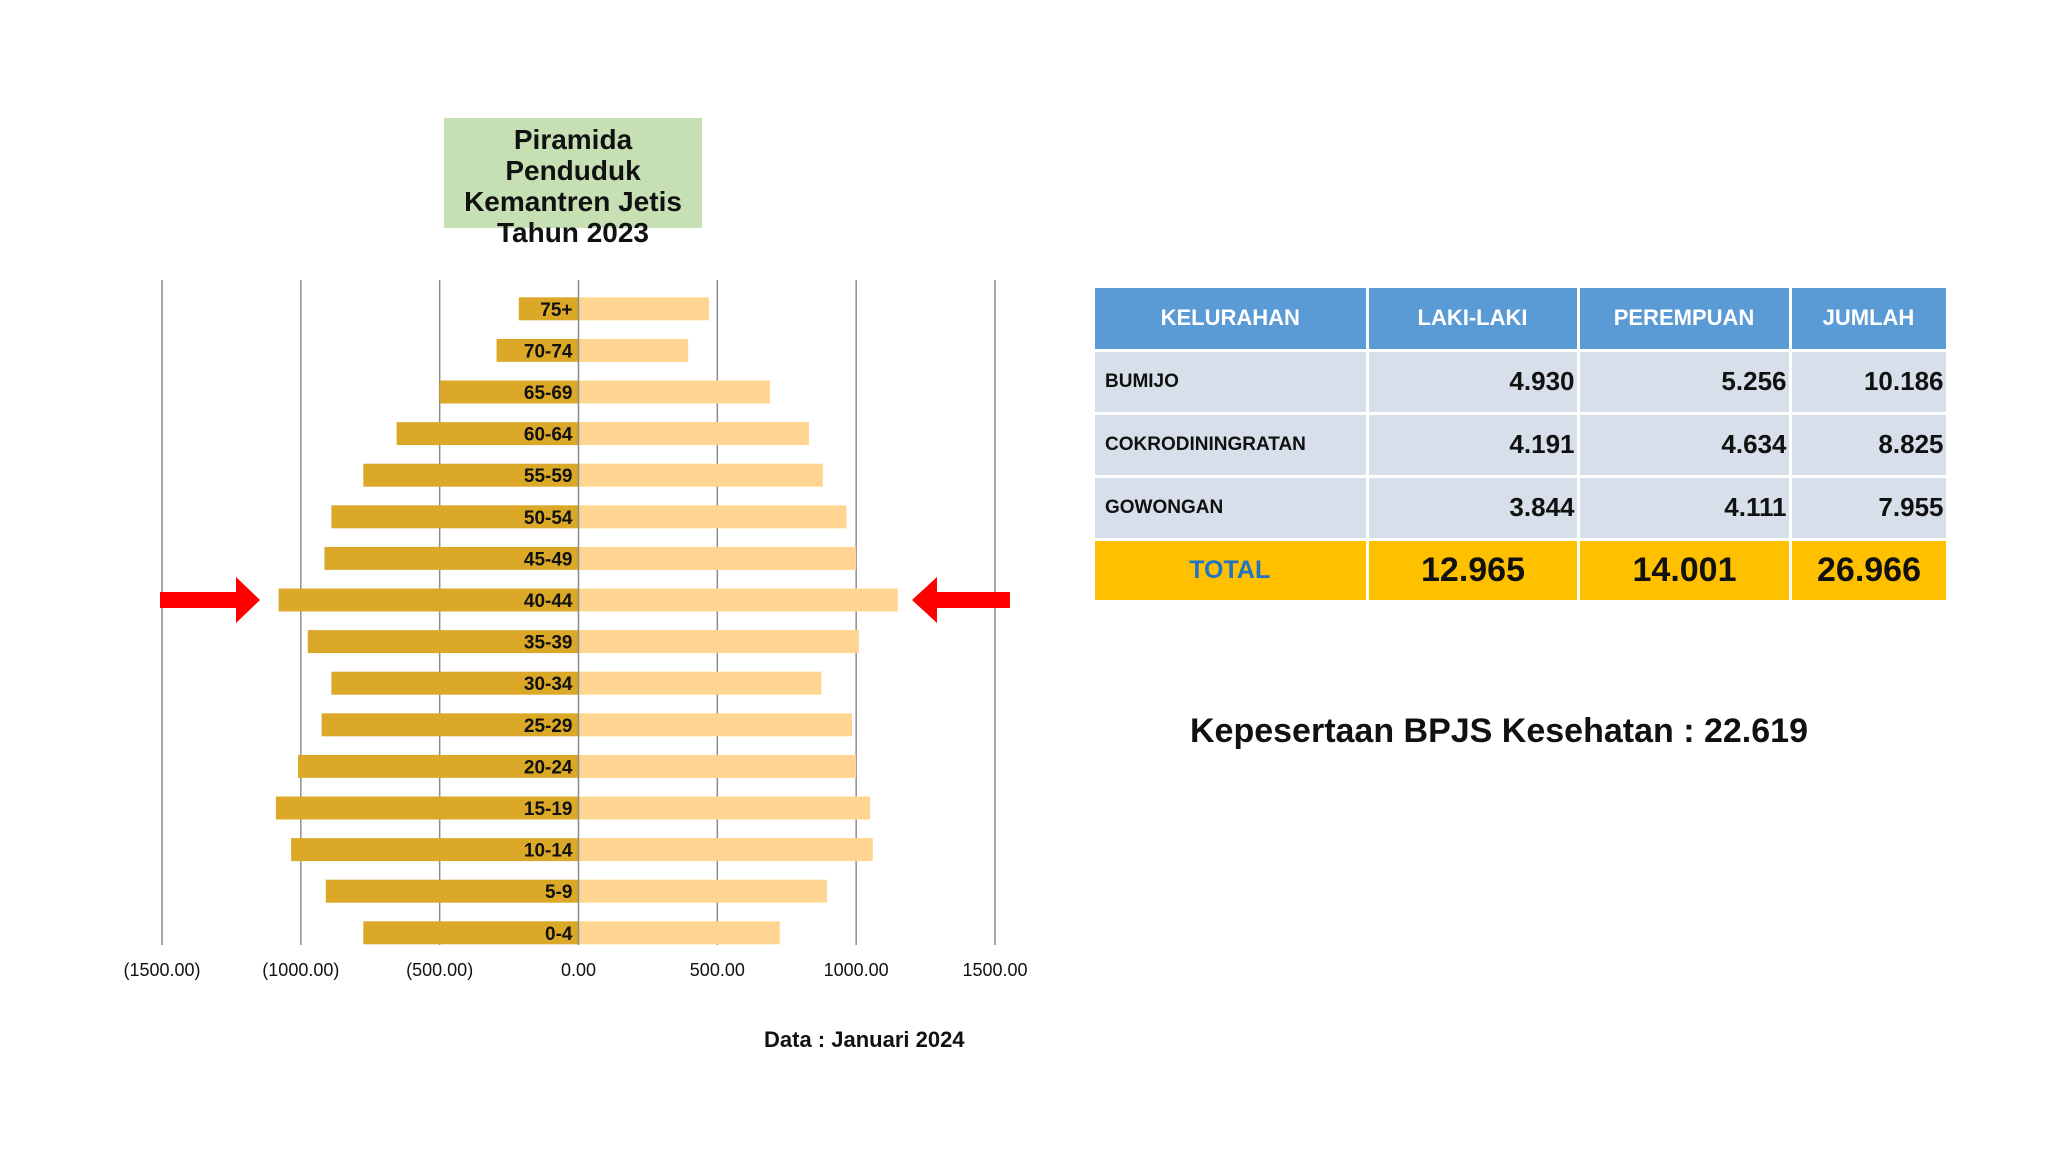  I want to click on table-row: BUMIJO 4.930 5.256 10.186, so click(1522, 382).